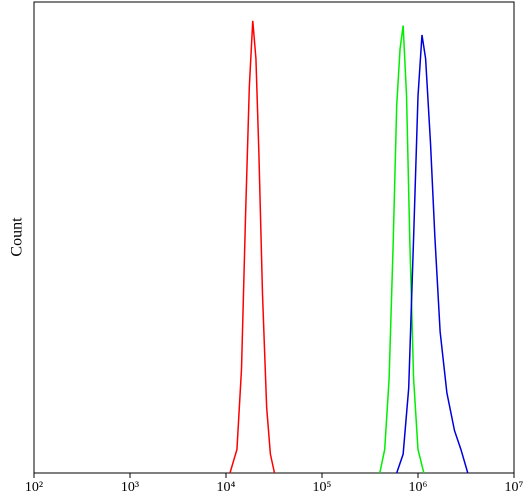  What do you see at coordinates (130, 487) in the screenshot?
I see `x-tick-label: 10³` at bounding box center [130, 487].